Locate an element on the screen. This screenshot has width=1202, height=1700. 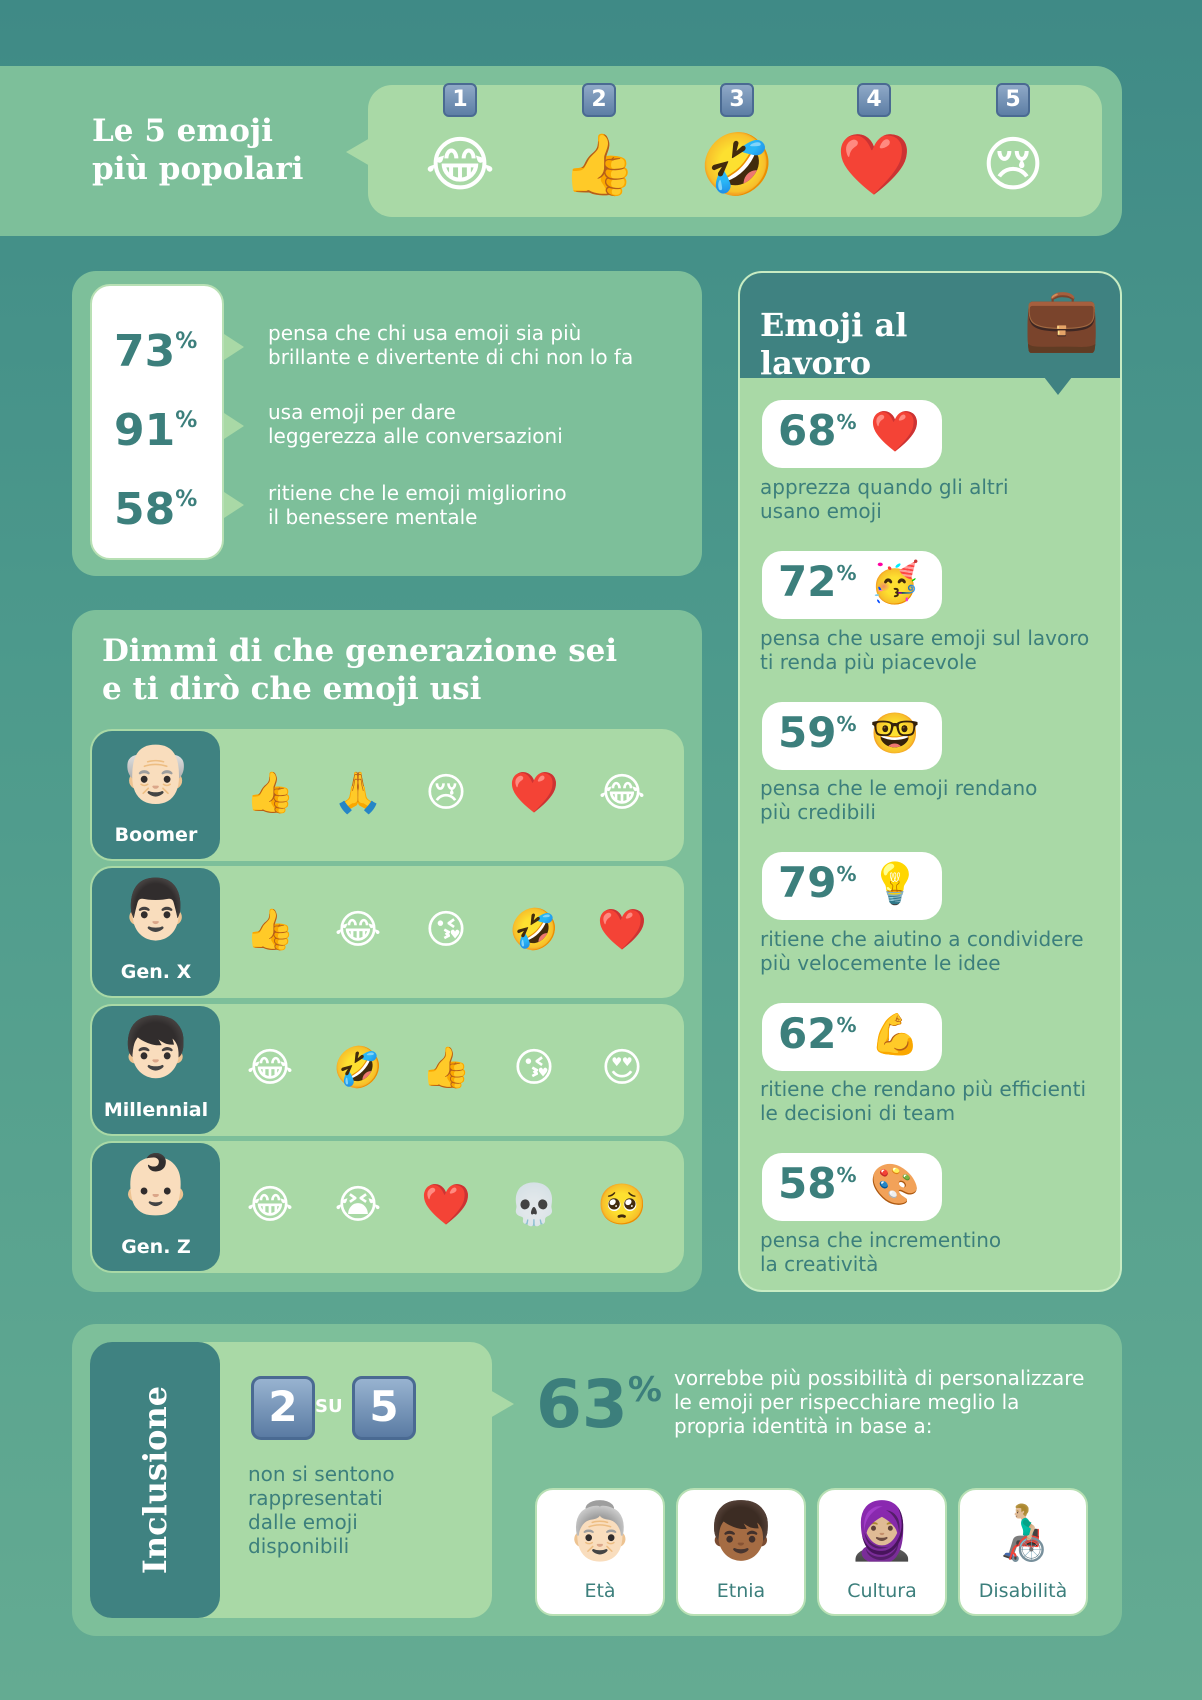
generation-row-millennial: 👦🏻 Millennial 😂 🤣 👍 😘 😍 is located at coordinates (387, 1070).